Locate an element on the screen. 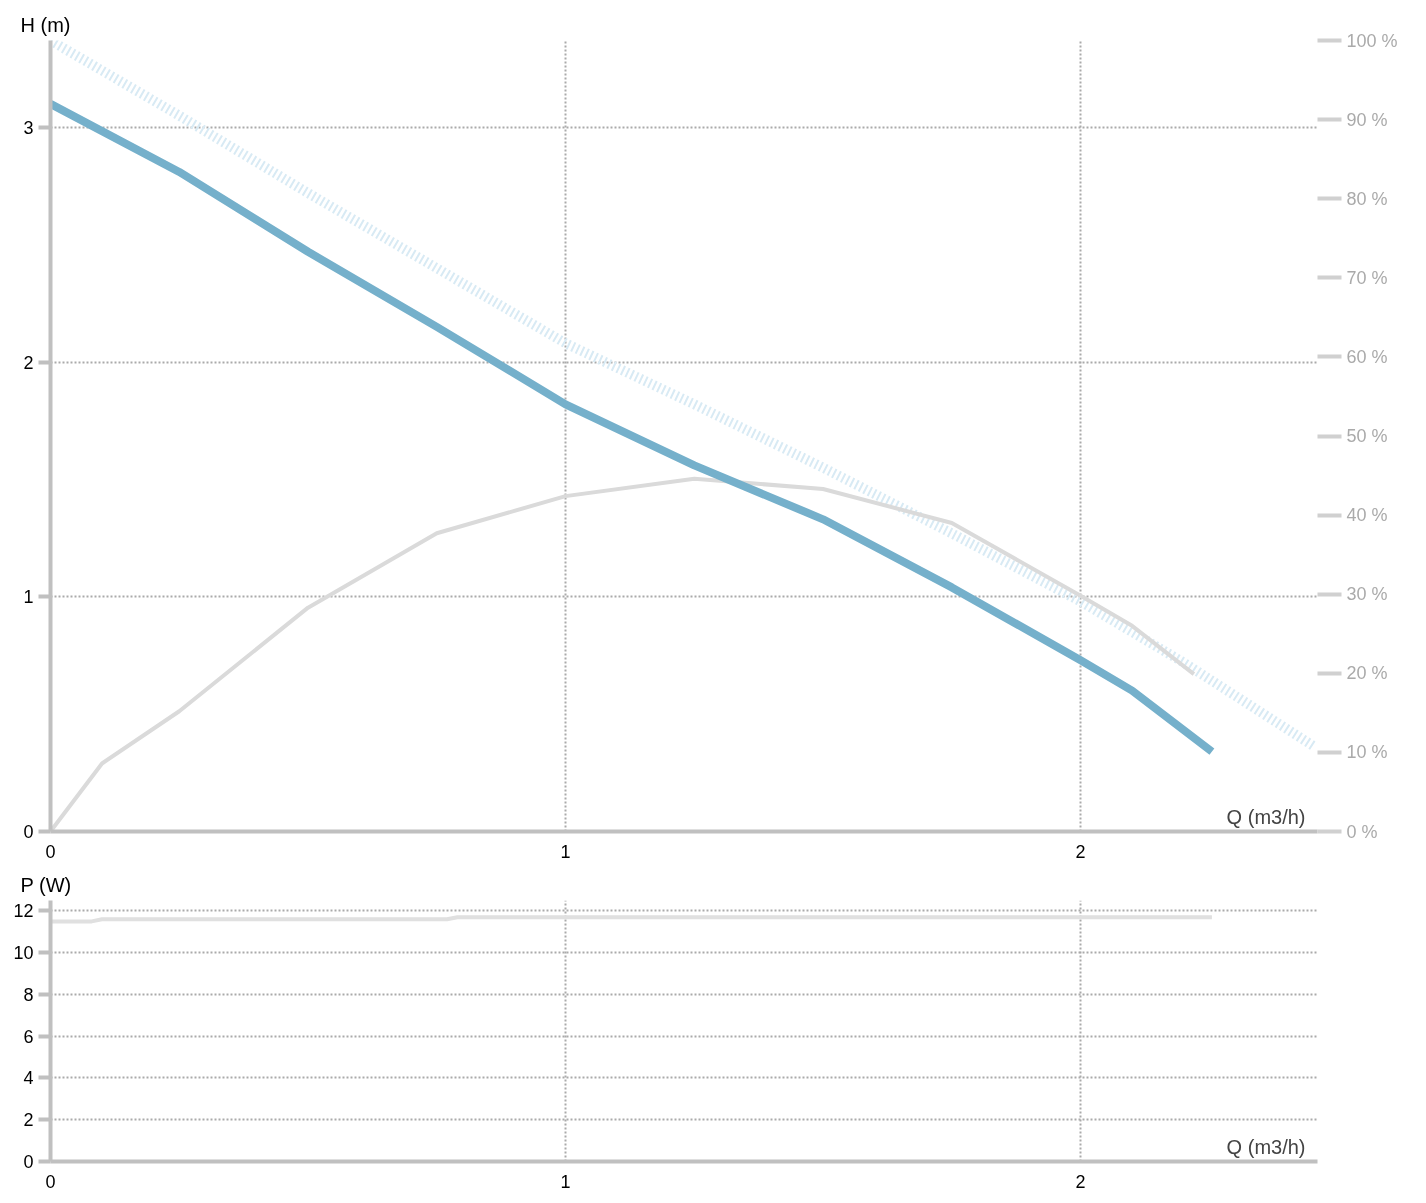 Image resolution: width=1426 pixels, height=1203 pixels. y-tick-label: 12 is located at coordinates (23, 911).